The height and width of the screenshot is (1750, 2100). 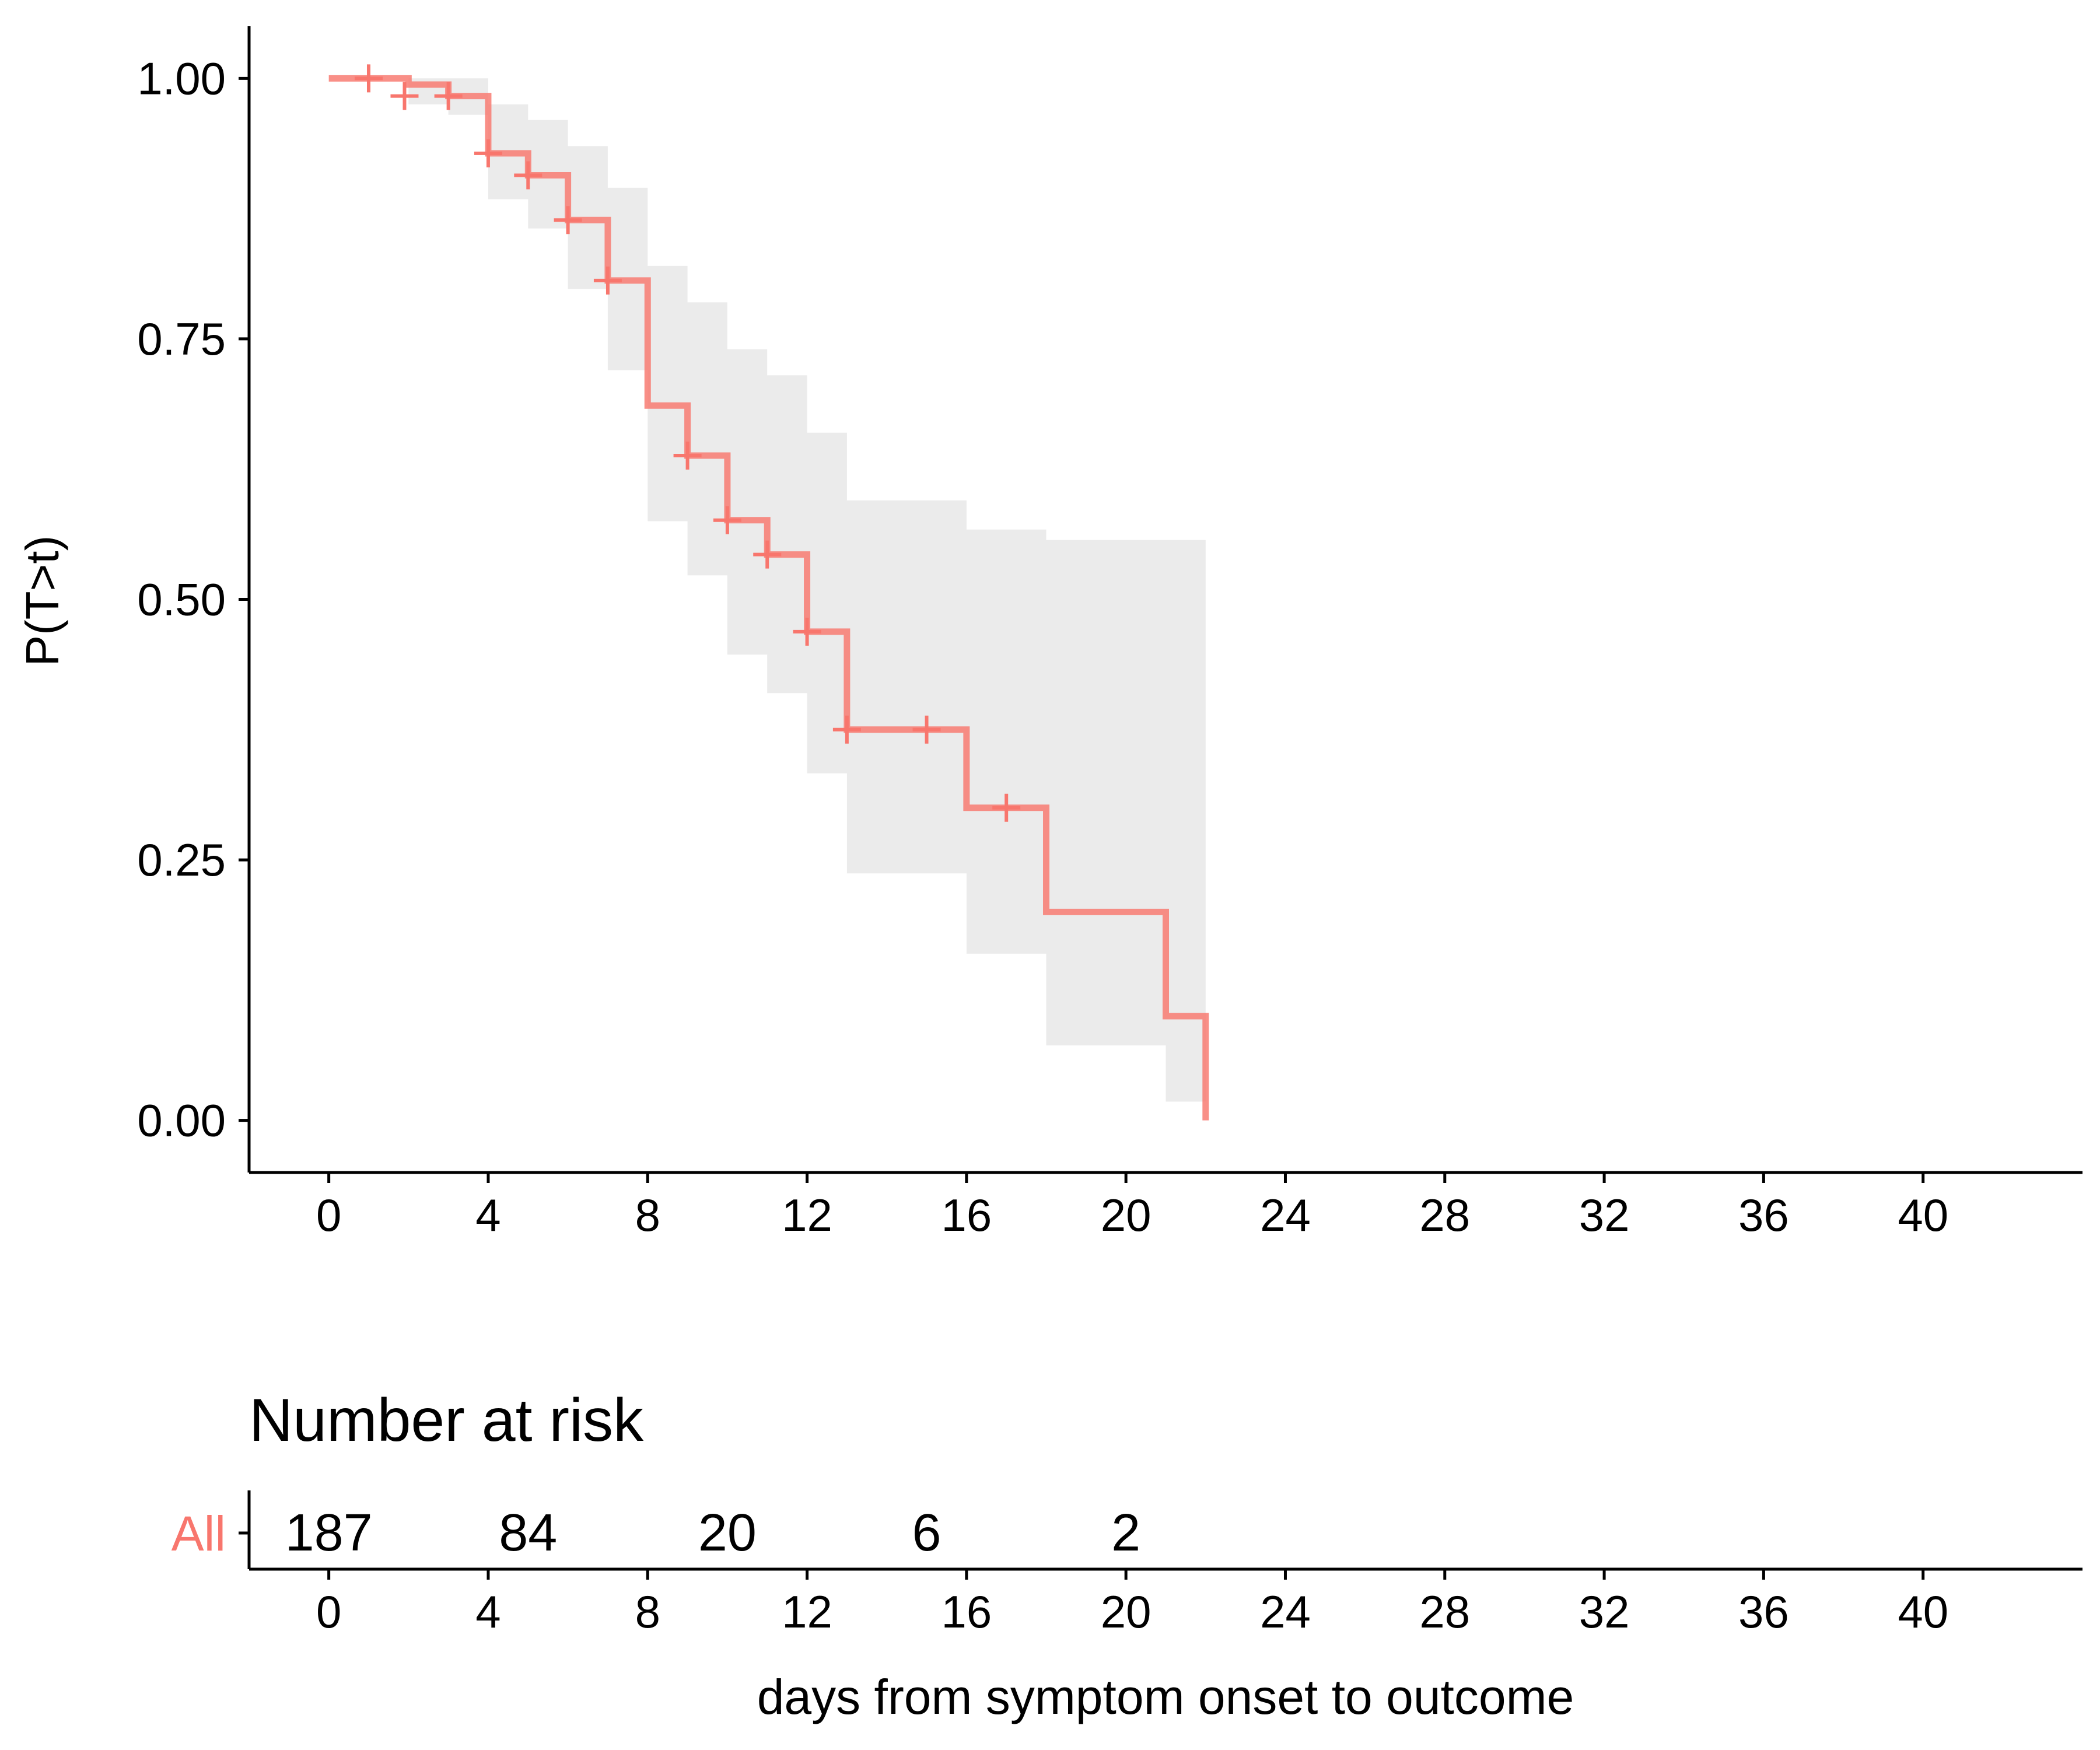 I want to click on risk-x-tick-label: 4, so click(x=488, y=1611).